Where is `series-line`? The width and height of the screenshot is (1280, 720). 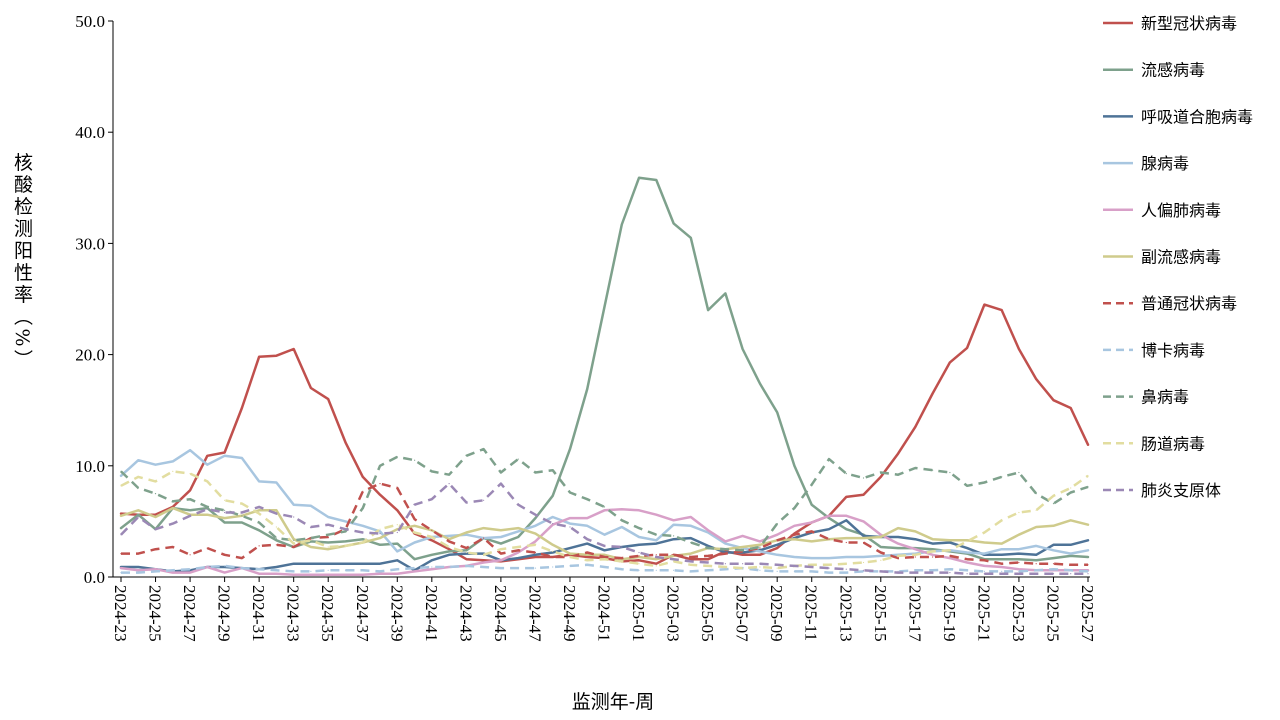 series-line is located at coordinates (604, 524).